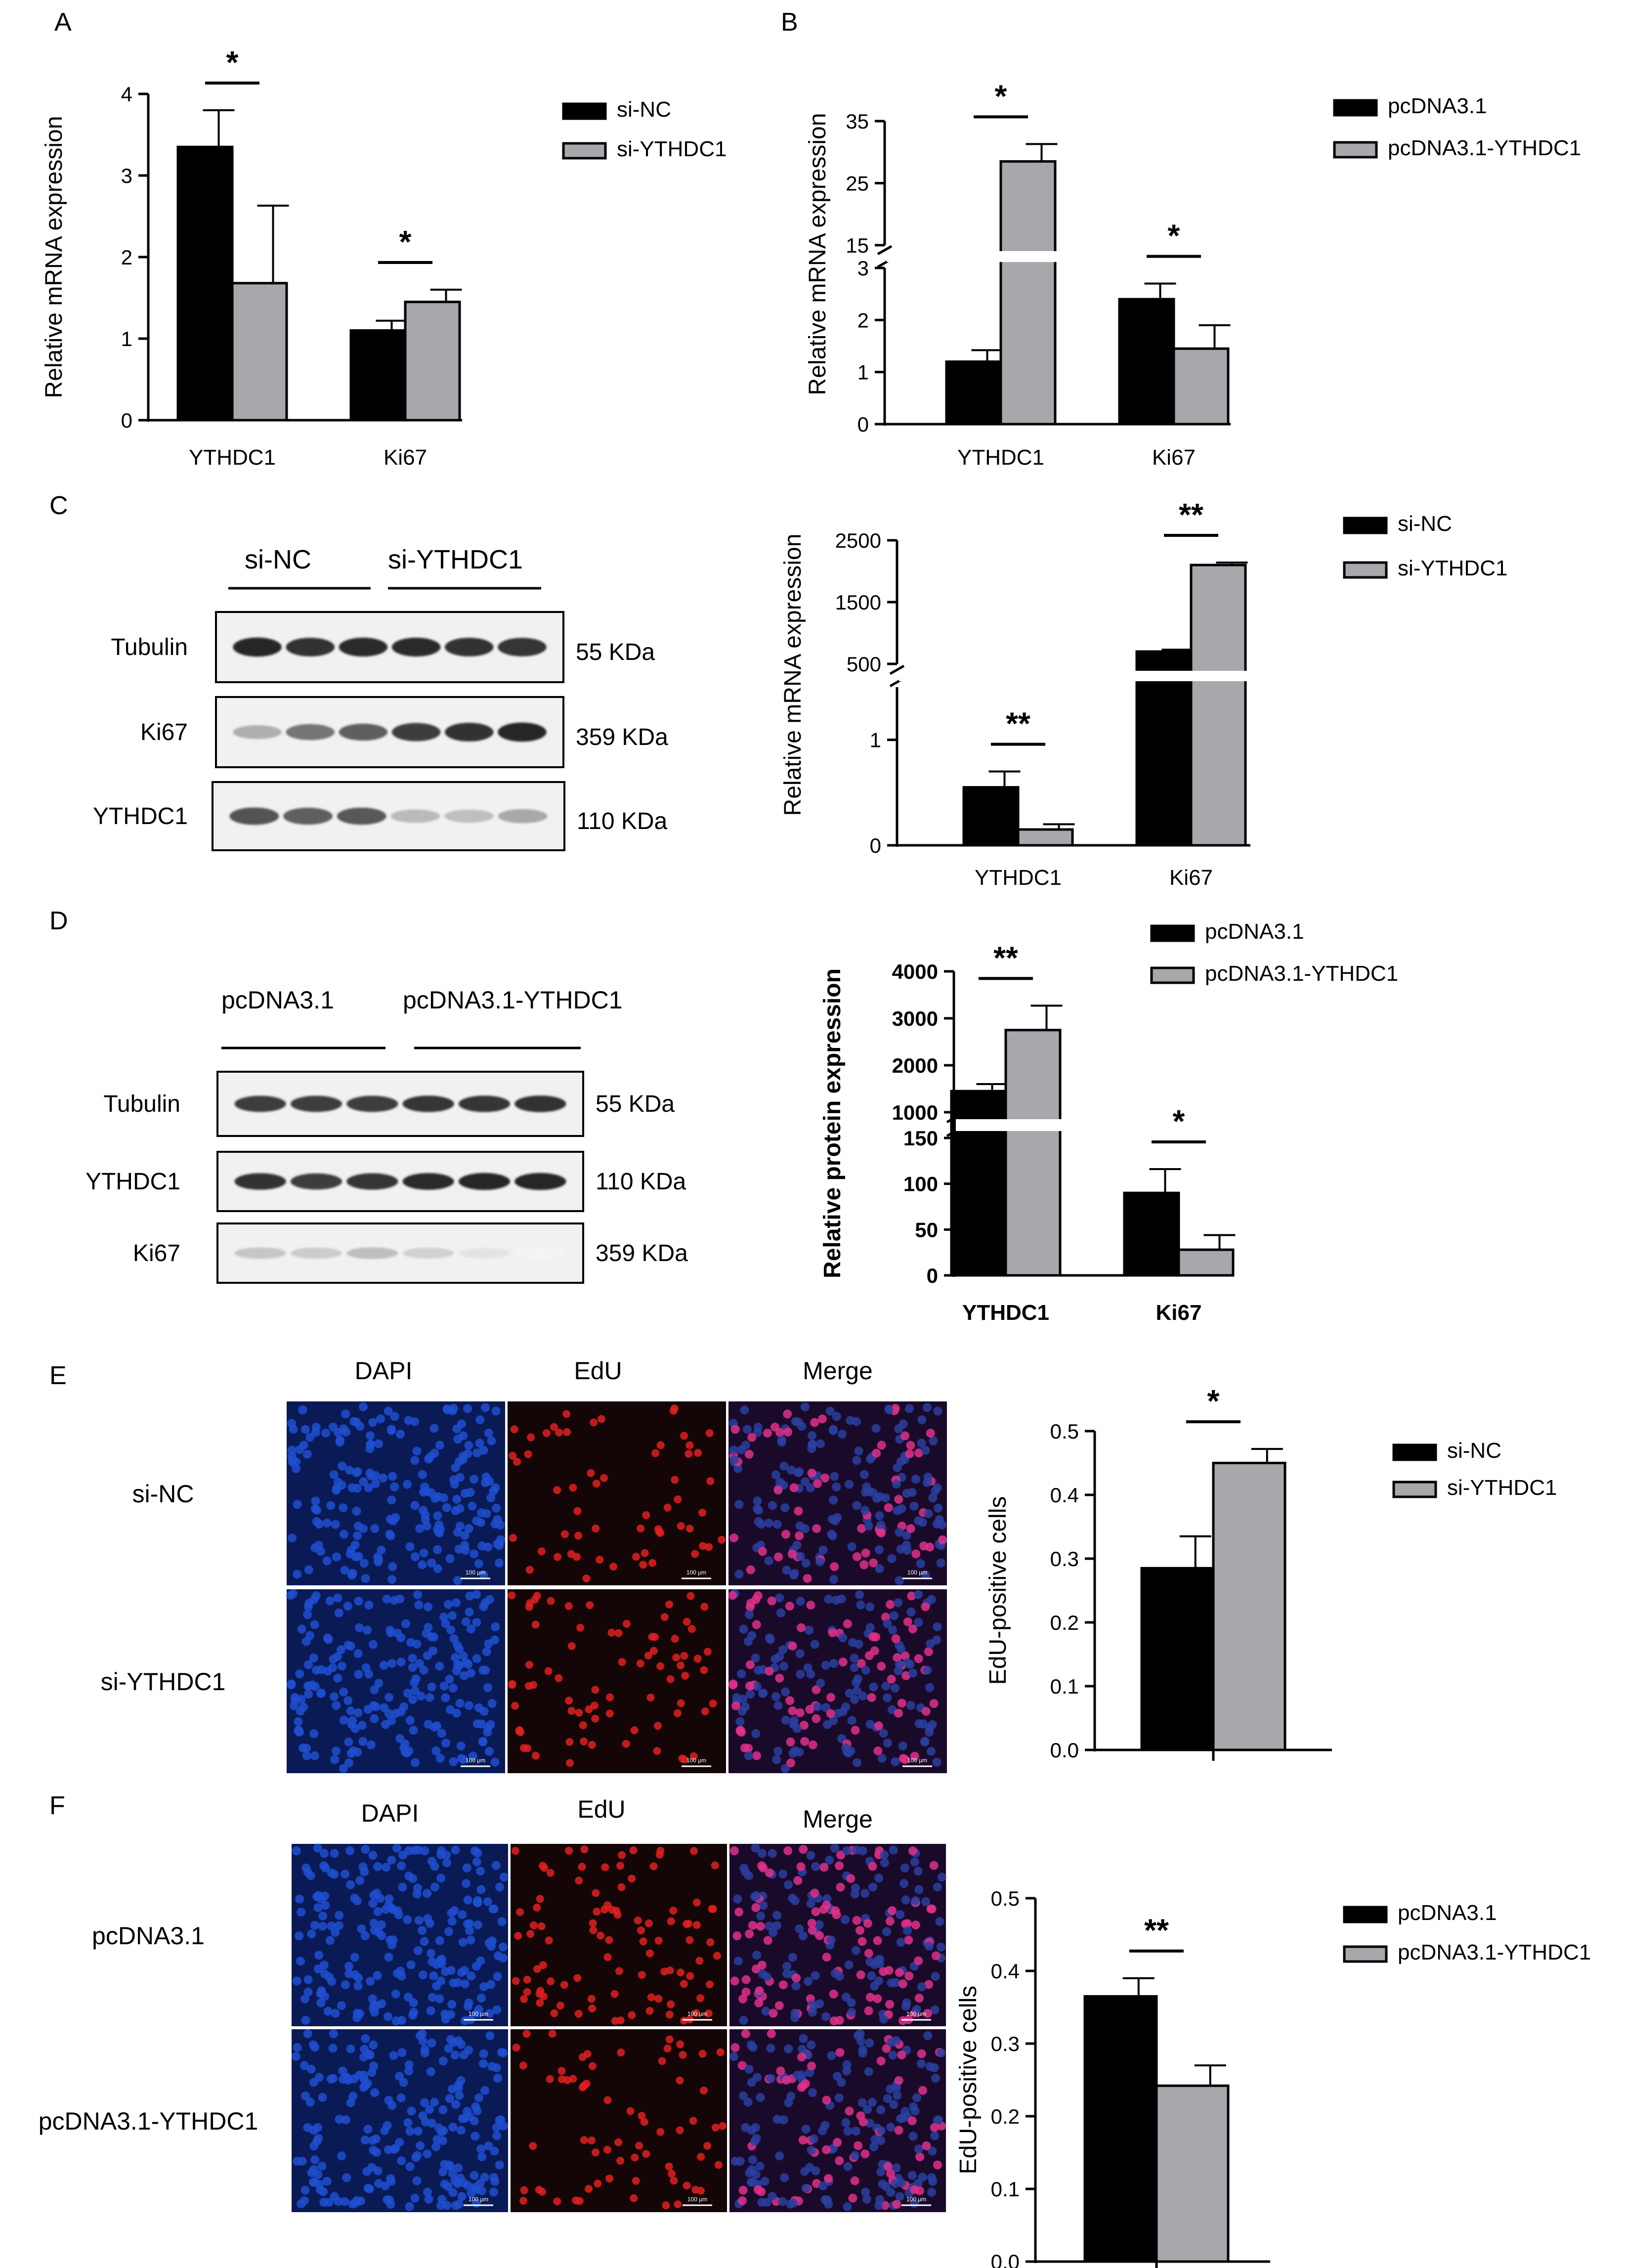 The height and width of the screenshot is (2268, 1626). I want to click on micro-column-title: EdU, so click(598, 1371).